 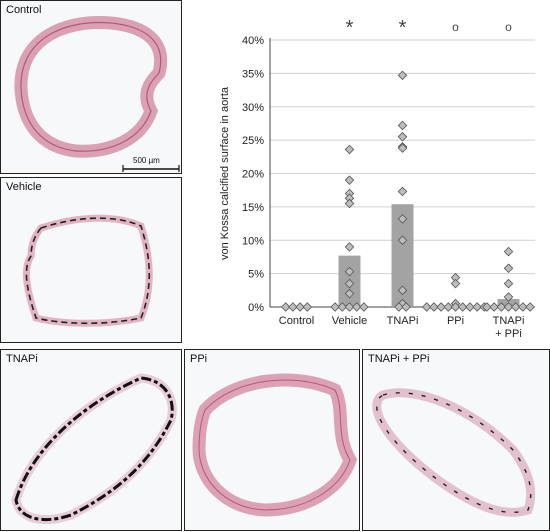 What do you see at coordinates (94, 449) in the screenshot?
I see `tnapi-vessel-image` at bounding box center [94, 449].